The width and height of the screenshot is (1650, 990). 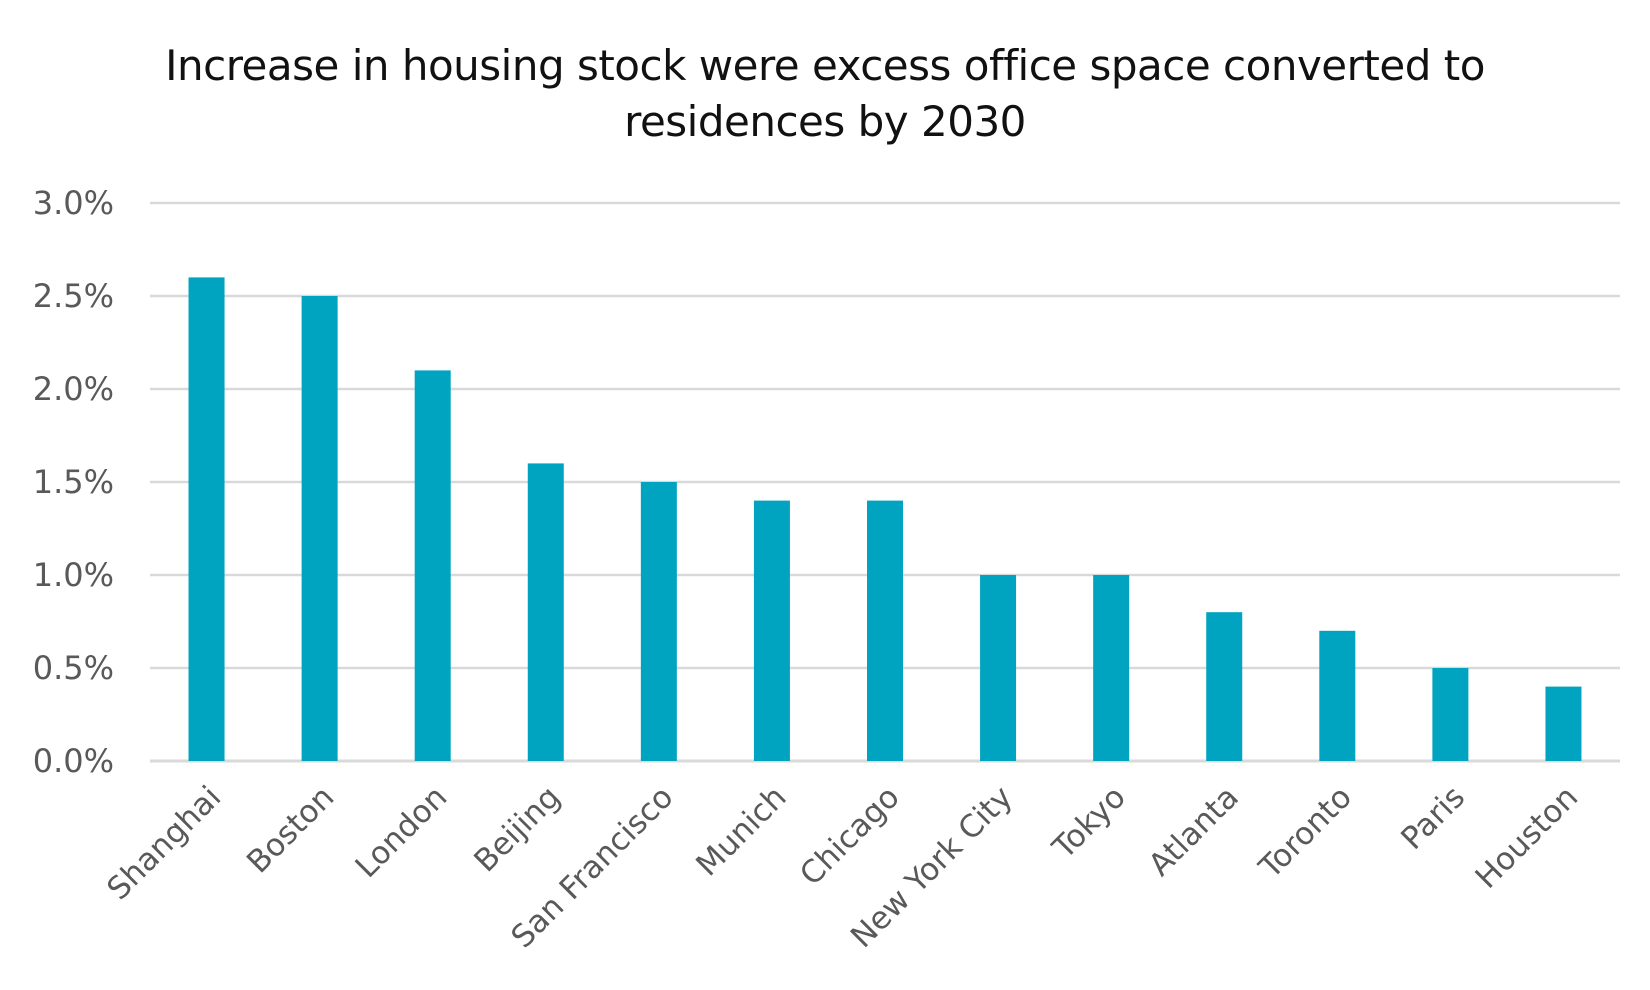 What do you see at coordinates (432, 565) in the screenshot?
I see `bar-london` at bounding box center [432, 565].